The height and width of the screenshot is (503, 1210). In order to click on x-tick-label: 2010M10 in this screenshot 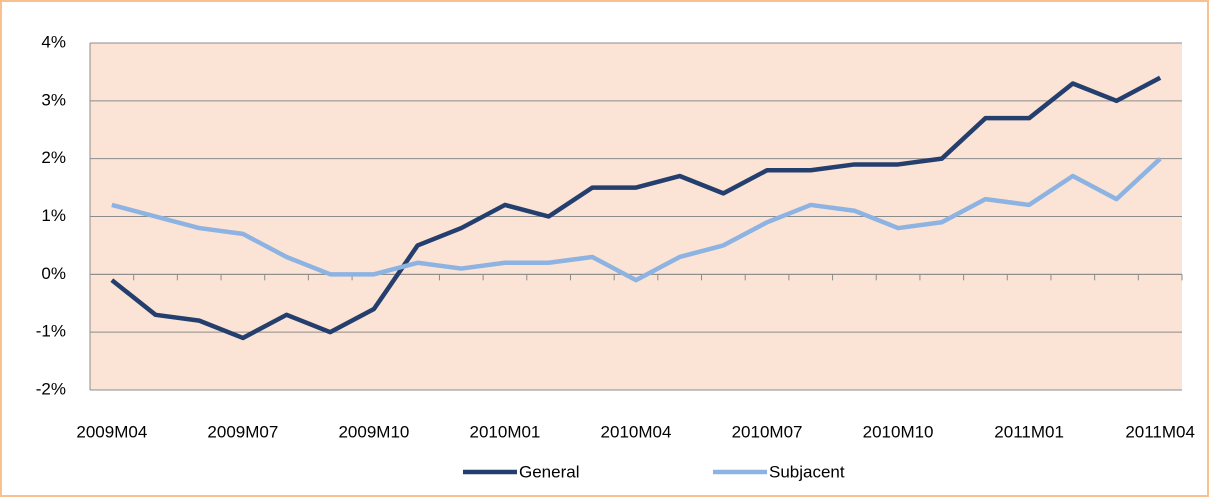, I will do `click(898, 431)`.